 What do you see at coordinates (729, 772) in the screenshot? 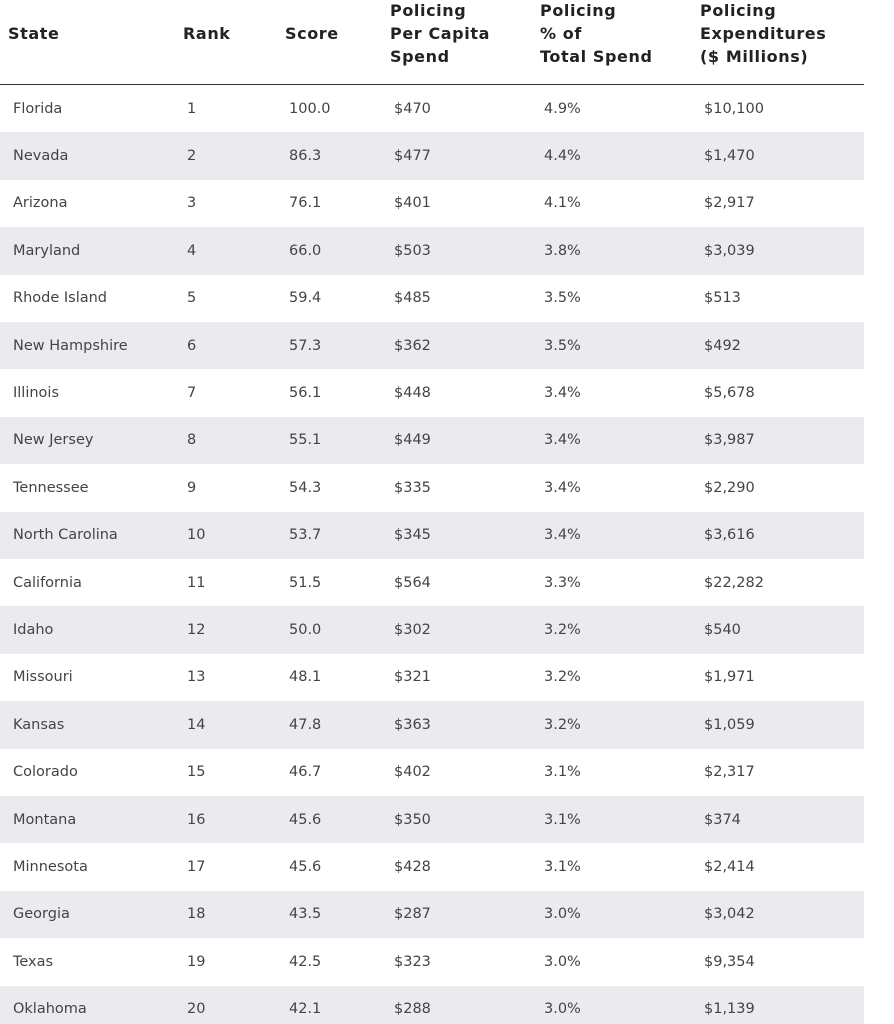
I see `data-cell: $2,317` at bounding box center [729, 772].